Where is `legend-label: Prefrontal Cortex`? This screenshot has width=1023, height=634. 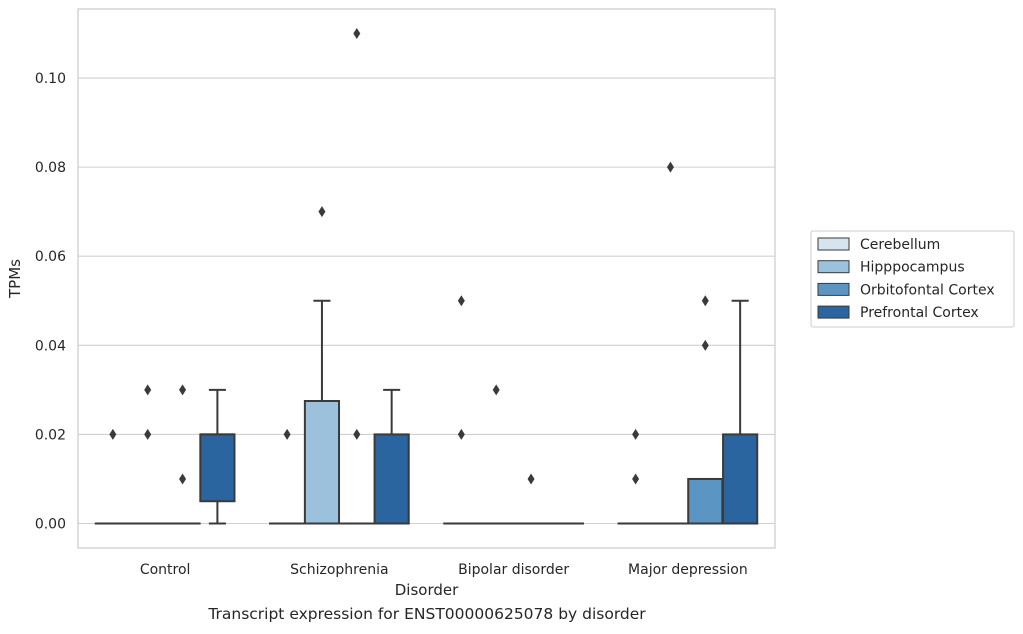
legend-label: Prefrontal Cortex is located at coordinates (919, 313).